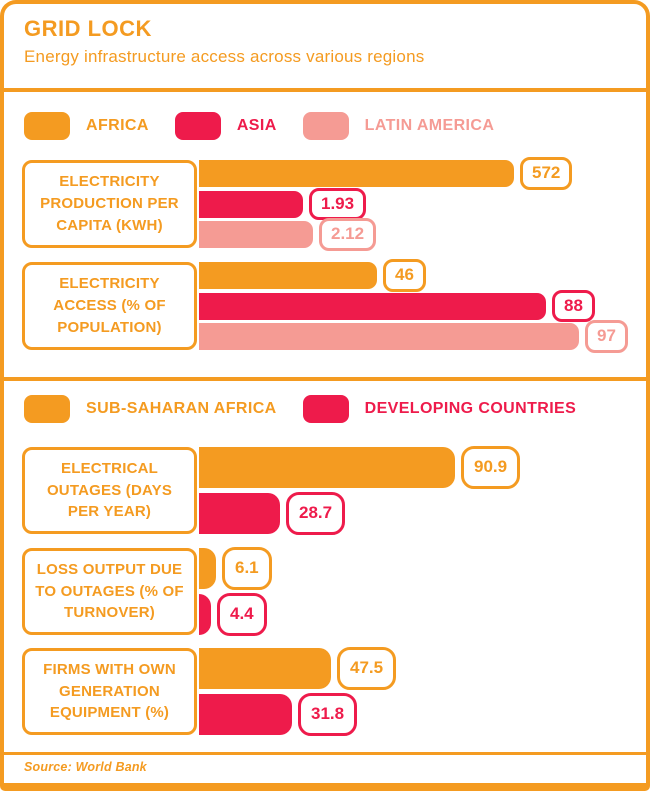 The height and width of the screenshot is (791, 650). What do you see at coordinates (367, 668) in the screenshot?
I see `value-badge: 47.5` at bounding box center [367, 668].